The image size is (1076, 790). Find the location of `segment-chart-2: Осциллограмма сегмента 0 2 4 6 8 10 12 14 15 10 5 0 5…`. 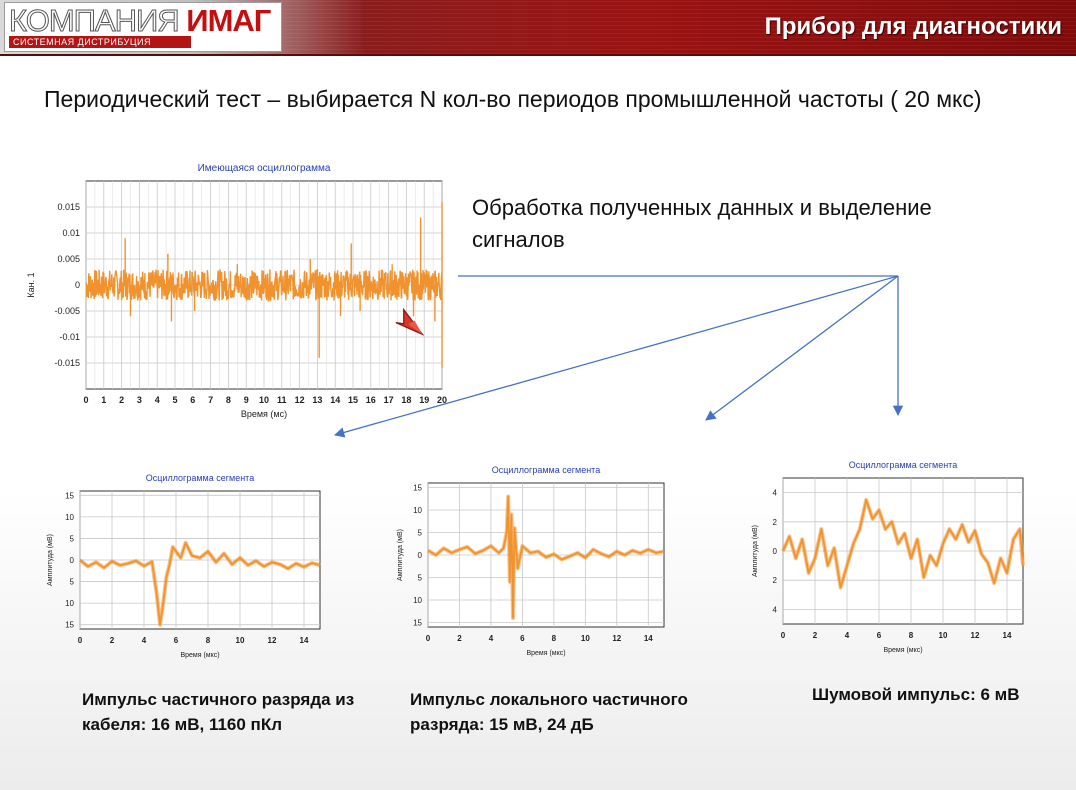

segment-chart-2: Осциллограмма сегмента 0 2 4 6 8 10 12 14 15 10 5 0 5… is located at coordinates (531, 561).